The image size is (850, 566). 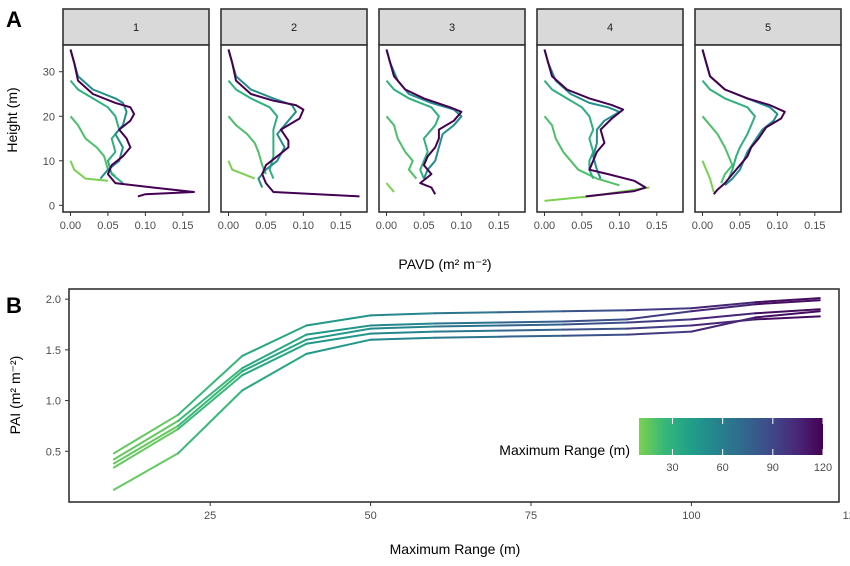 I want to click on legend-title: Maximum Range (m), so click(x=564, y=450).